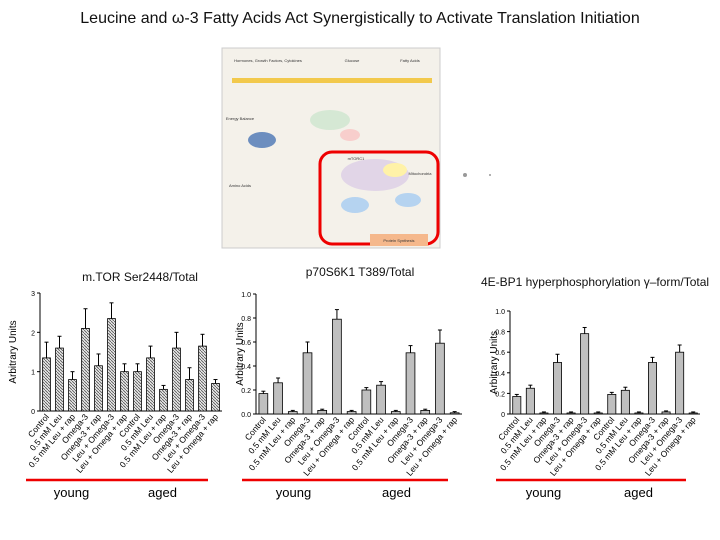 The height and width of the screenshot is (540, 720). Describe the element at coordinates (33, 333) in the screenshot. I see `y-tick-label: 2` at that location.